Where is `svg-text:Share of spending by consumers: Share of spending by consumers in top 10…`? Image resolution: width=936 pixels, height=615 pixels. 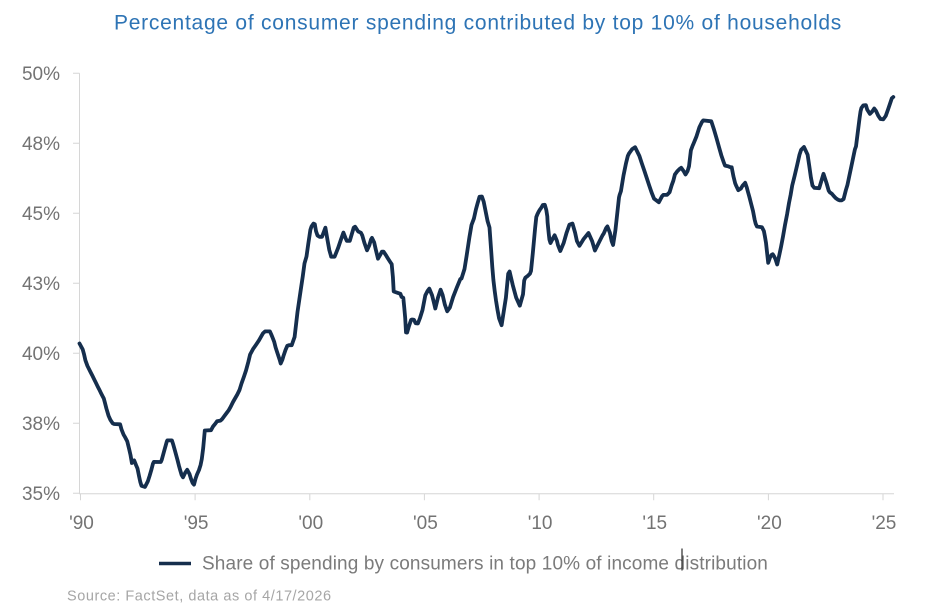 svg-text:Share of spending by consumers: Share of spending by consumers in top 10… is located at coordinates (485, 564).